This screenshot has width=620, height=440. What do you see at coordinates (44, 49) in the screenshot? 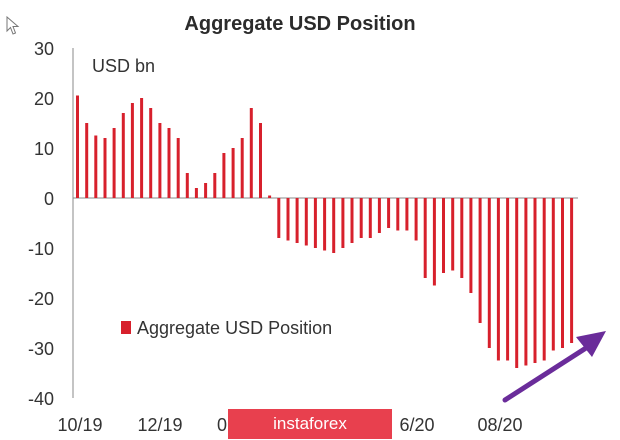
I see `y-tick-label: 30` at bounding box center [44, 49].